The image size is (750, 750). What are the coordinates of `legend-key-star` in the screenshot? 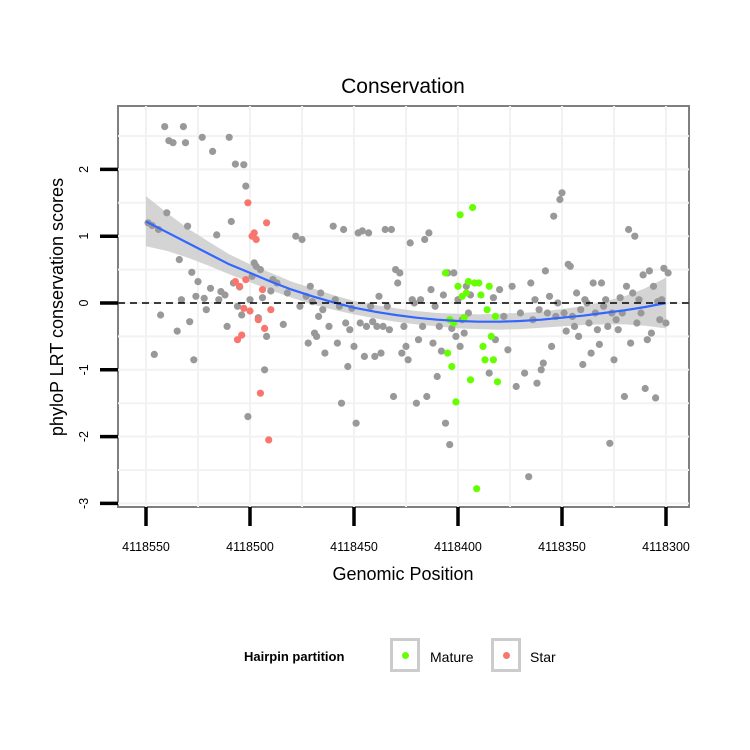 It's located at (506, 655).